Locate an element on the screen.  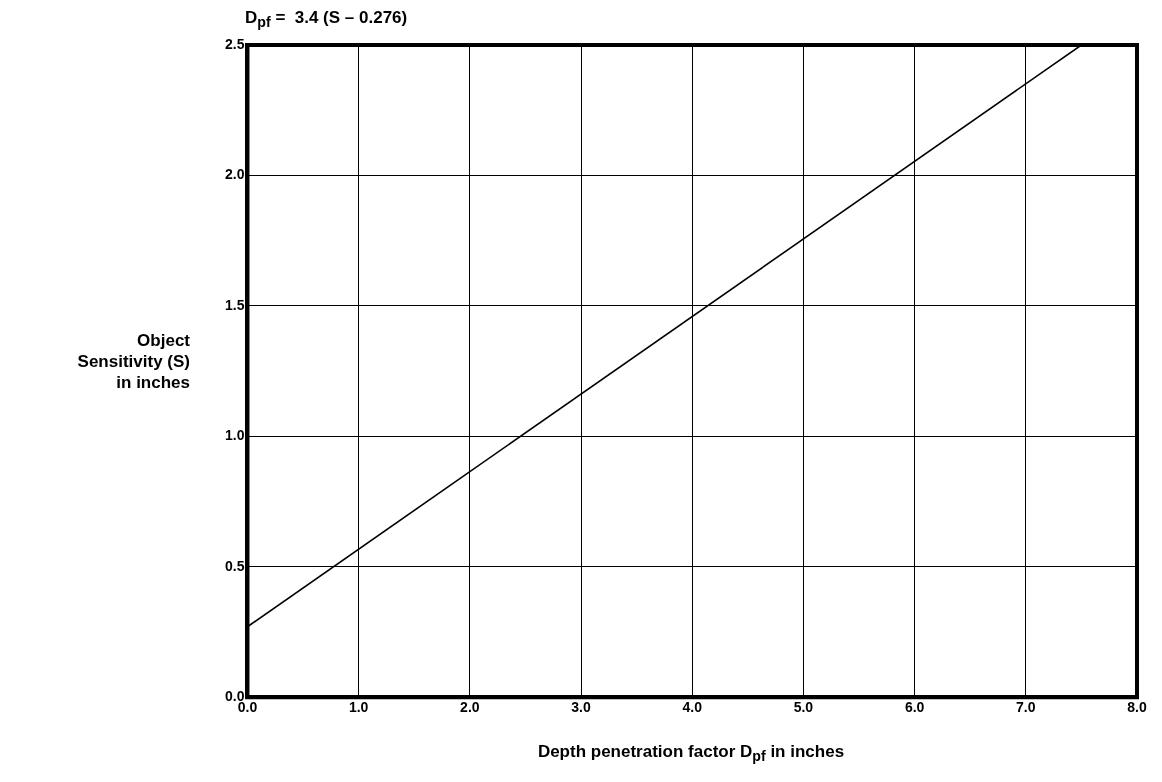
x-tick-label: 2.0 is located at coordinates (470, 707).